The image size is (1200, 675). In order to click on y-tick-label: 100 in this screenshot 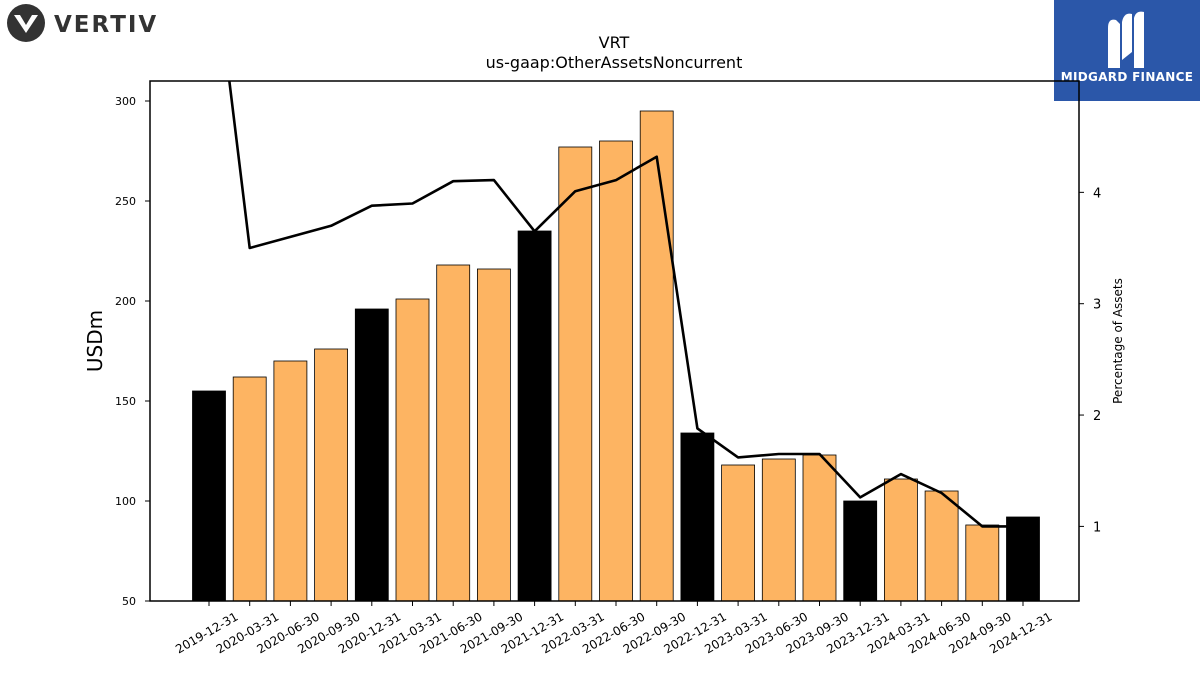, I will do `click(125, 501)`.